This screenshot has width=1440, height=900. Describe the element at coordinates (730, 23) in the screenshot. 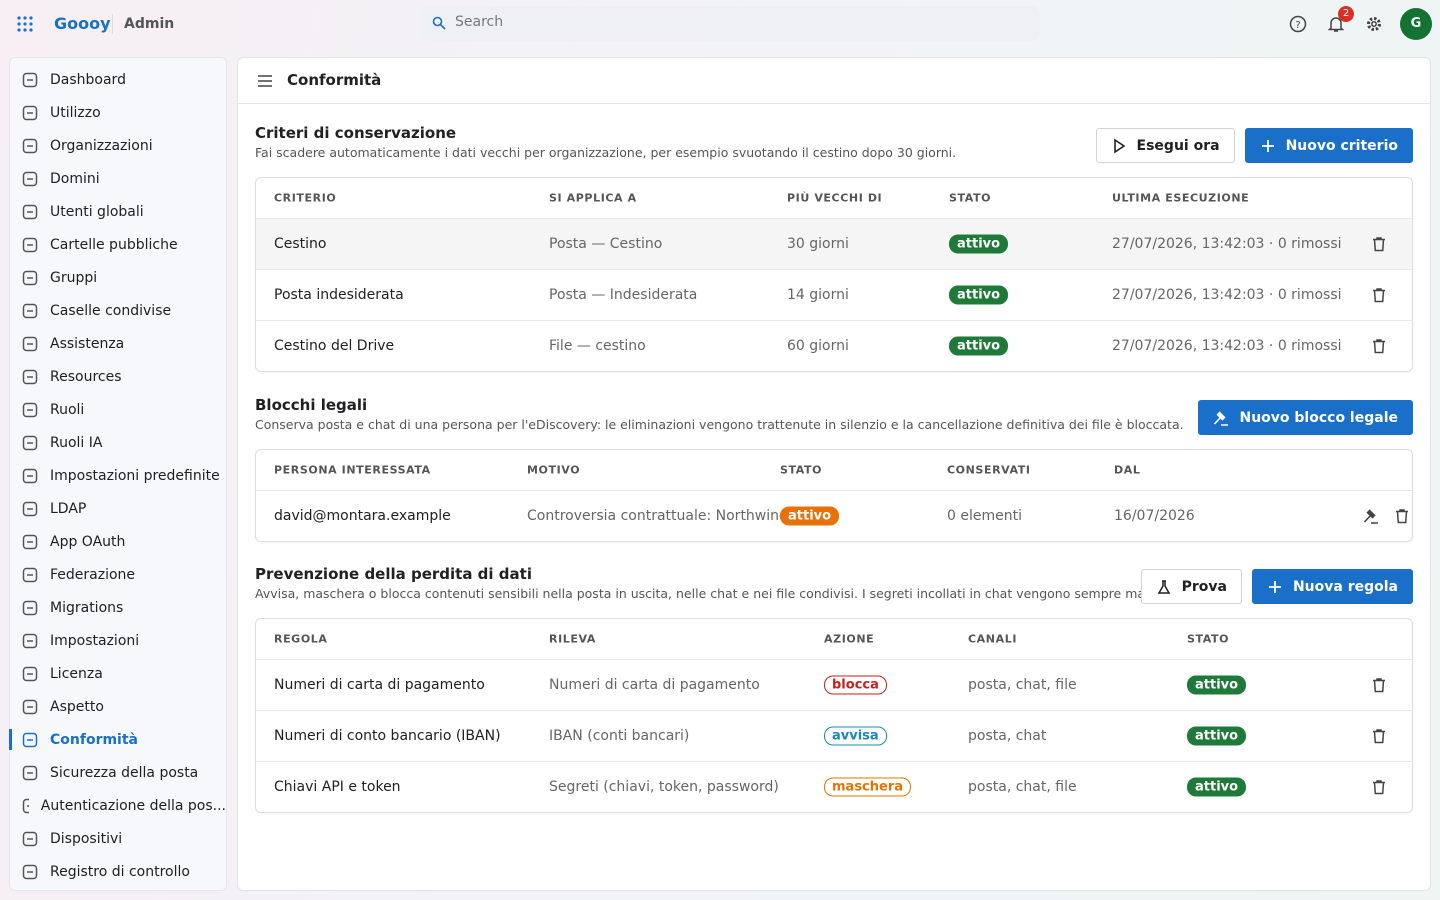

I see `search-box: Search` at that location.